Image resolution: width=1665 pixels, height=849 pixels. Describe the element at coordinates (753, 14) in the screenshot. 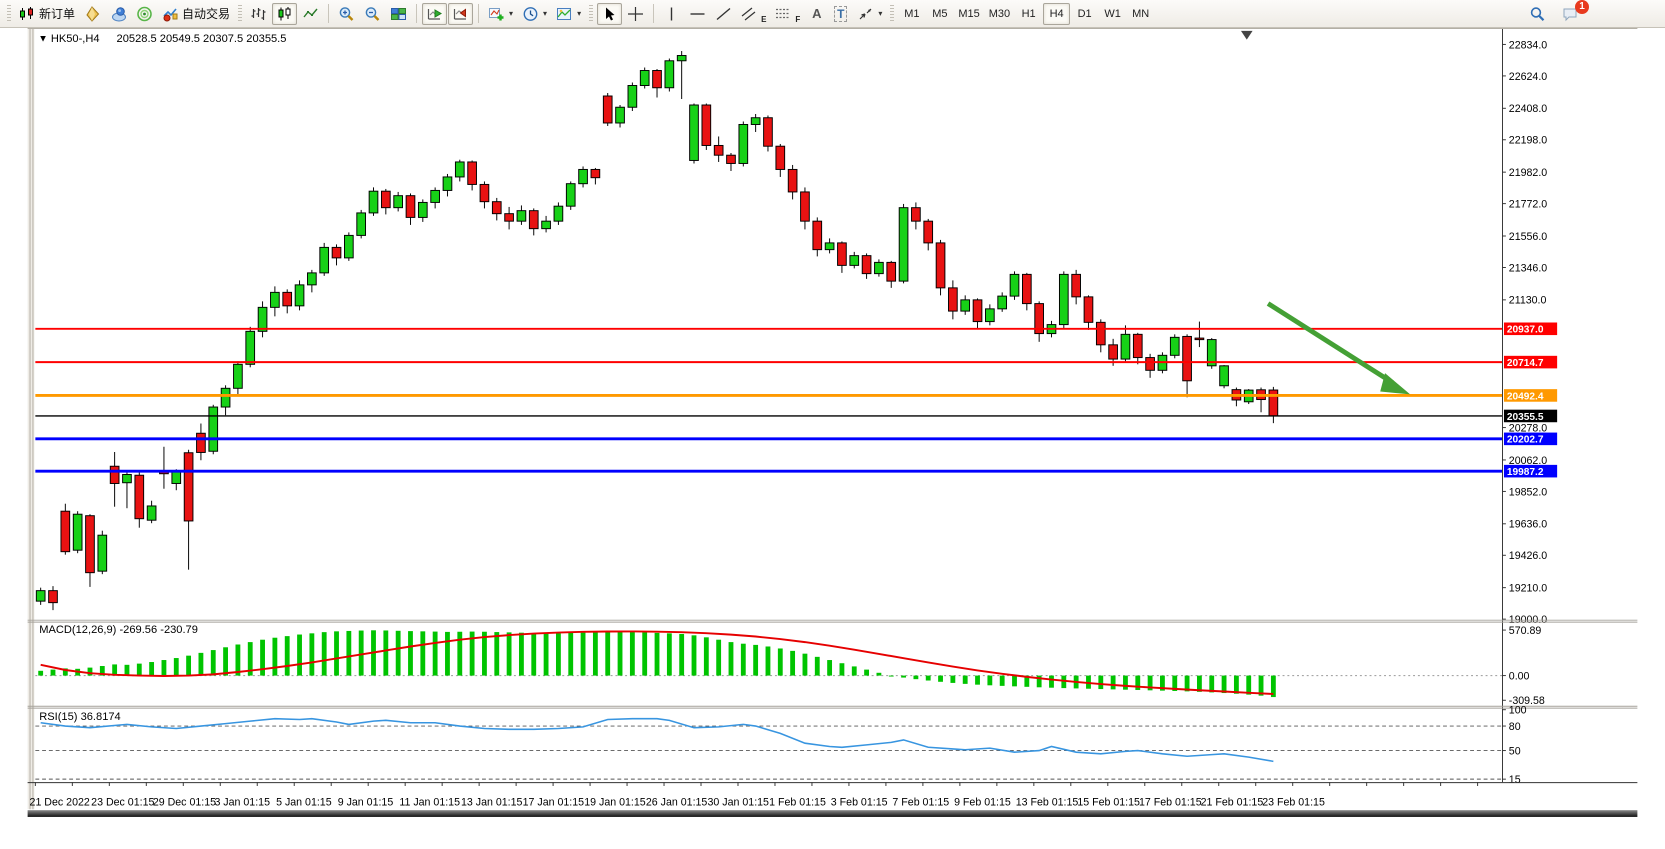

I see `channel-tool-button: E` at that location.